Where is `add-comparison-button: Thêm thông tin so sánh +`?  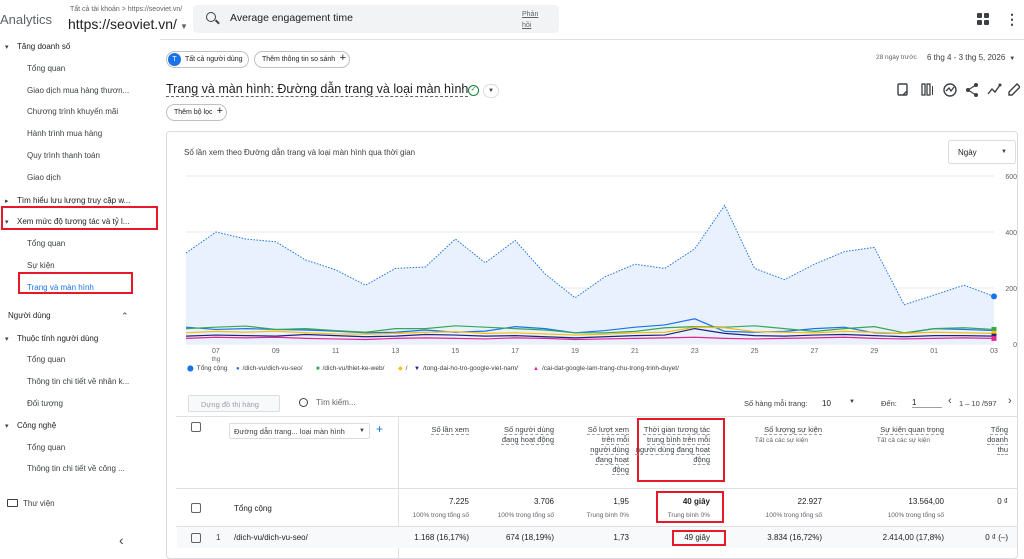
add-comparison-button: Thêm thông tin so sánh + is located at coordinates (302, 59).